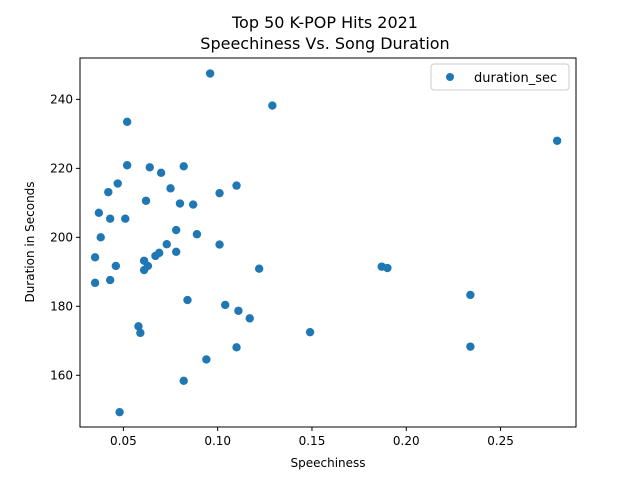  What do you see at coordinates (406, 441) in the screenshot?
I see `x-tick-label: 0.20` at bounding box center [406, 441].